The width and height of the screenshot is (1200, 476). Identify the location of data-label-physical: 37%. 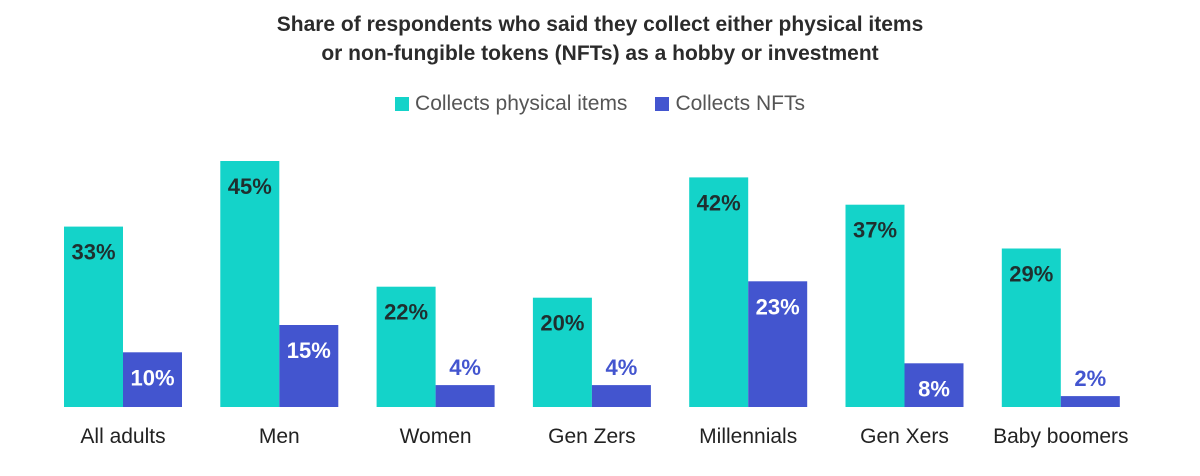
(875, 230).